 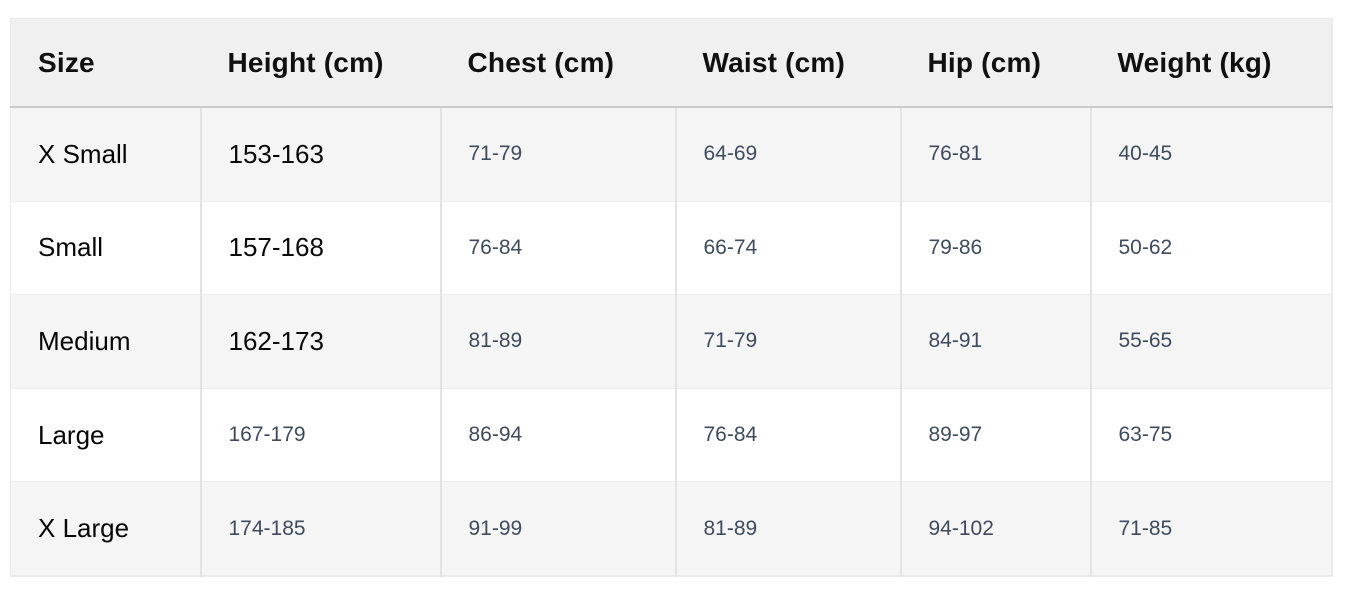 What do you see at coordinates (557, 341) in the screenshot?
I see `cell-chest: 81-89` at bounding box center [557, 341].